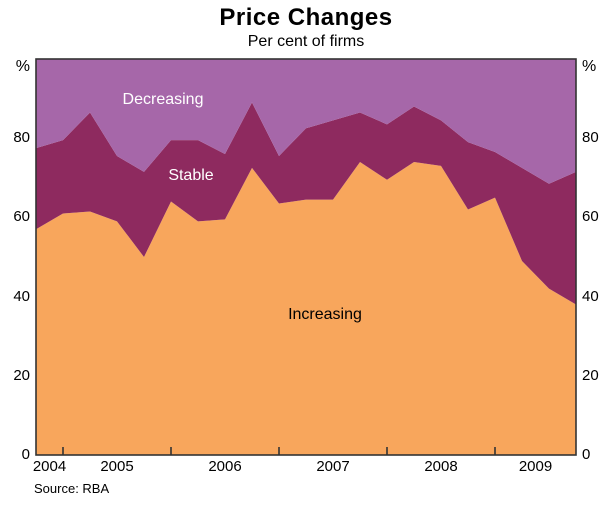  What do you see at coordinates (163, 99) in the screenshot?
I see `series-label-decreasing: Decreasing` at bounding box center [163, 99].